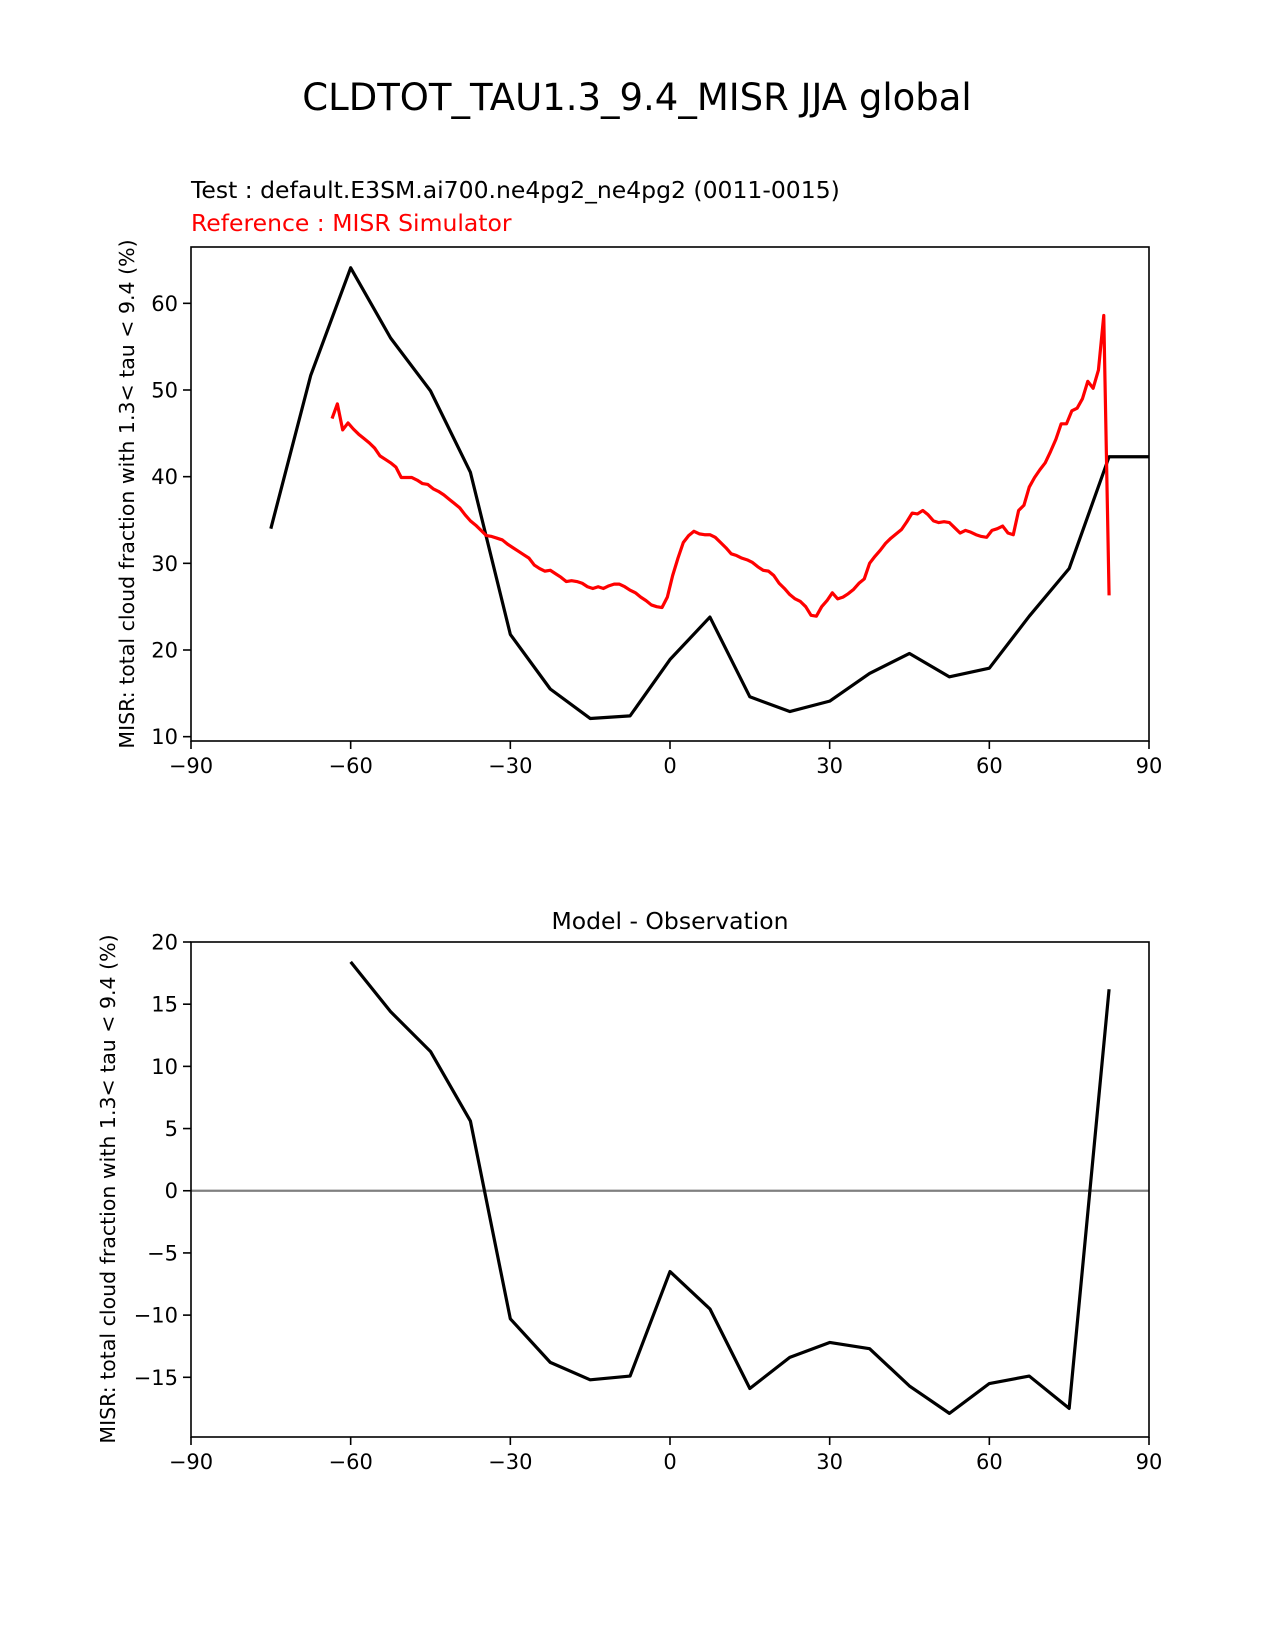 The width and height of the screenshot is (1275, 1650). What do you see at coordinates (191, 1462) in the screenshot?
I see `bottom-x-tick-label: −90` at bounding box center [191, 1462].